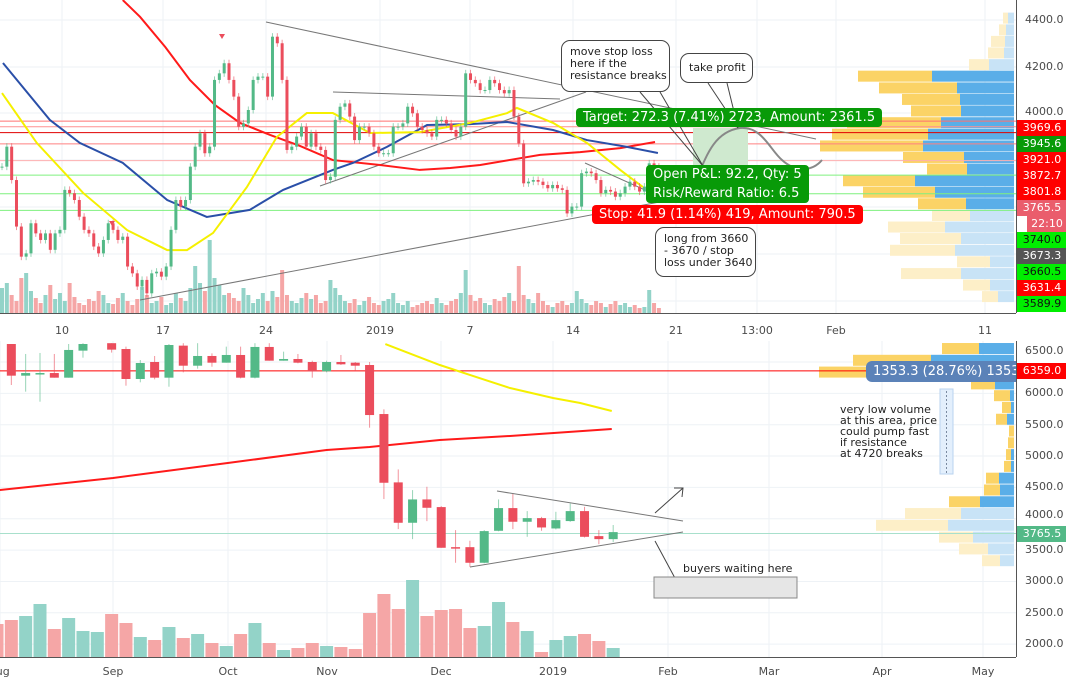  What do you see at coordinates (508, 327) in the screenshot?
I see `hourly-time-axis: 10 17 24 2019 7 14 21 13:00 Feb 11` at bounding box center [508, 327].